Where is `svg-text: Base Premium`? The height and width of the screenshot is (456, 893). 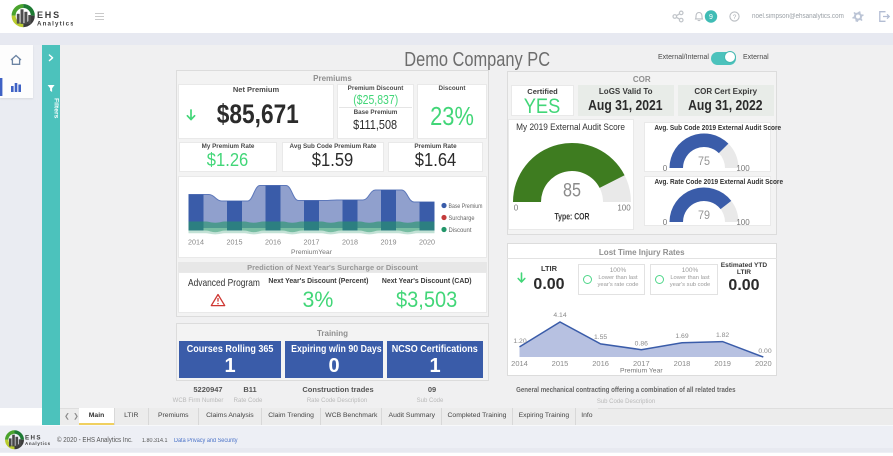
svg-text: Base Premium is located at coordinates (466, 206).